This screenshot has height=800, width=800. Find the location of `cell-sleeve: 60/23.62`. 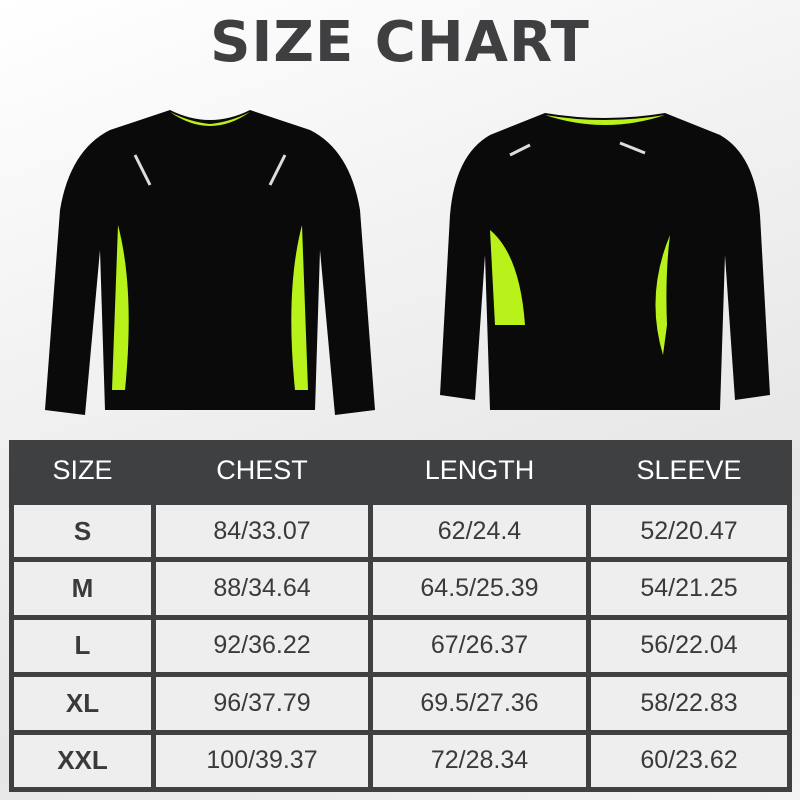

cell-sleeve: 60/23.62 is located at coordinates (689, 760).